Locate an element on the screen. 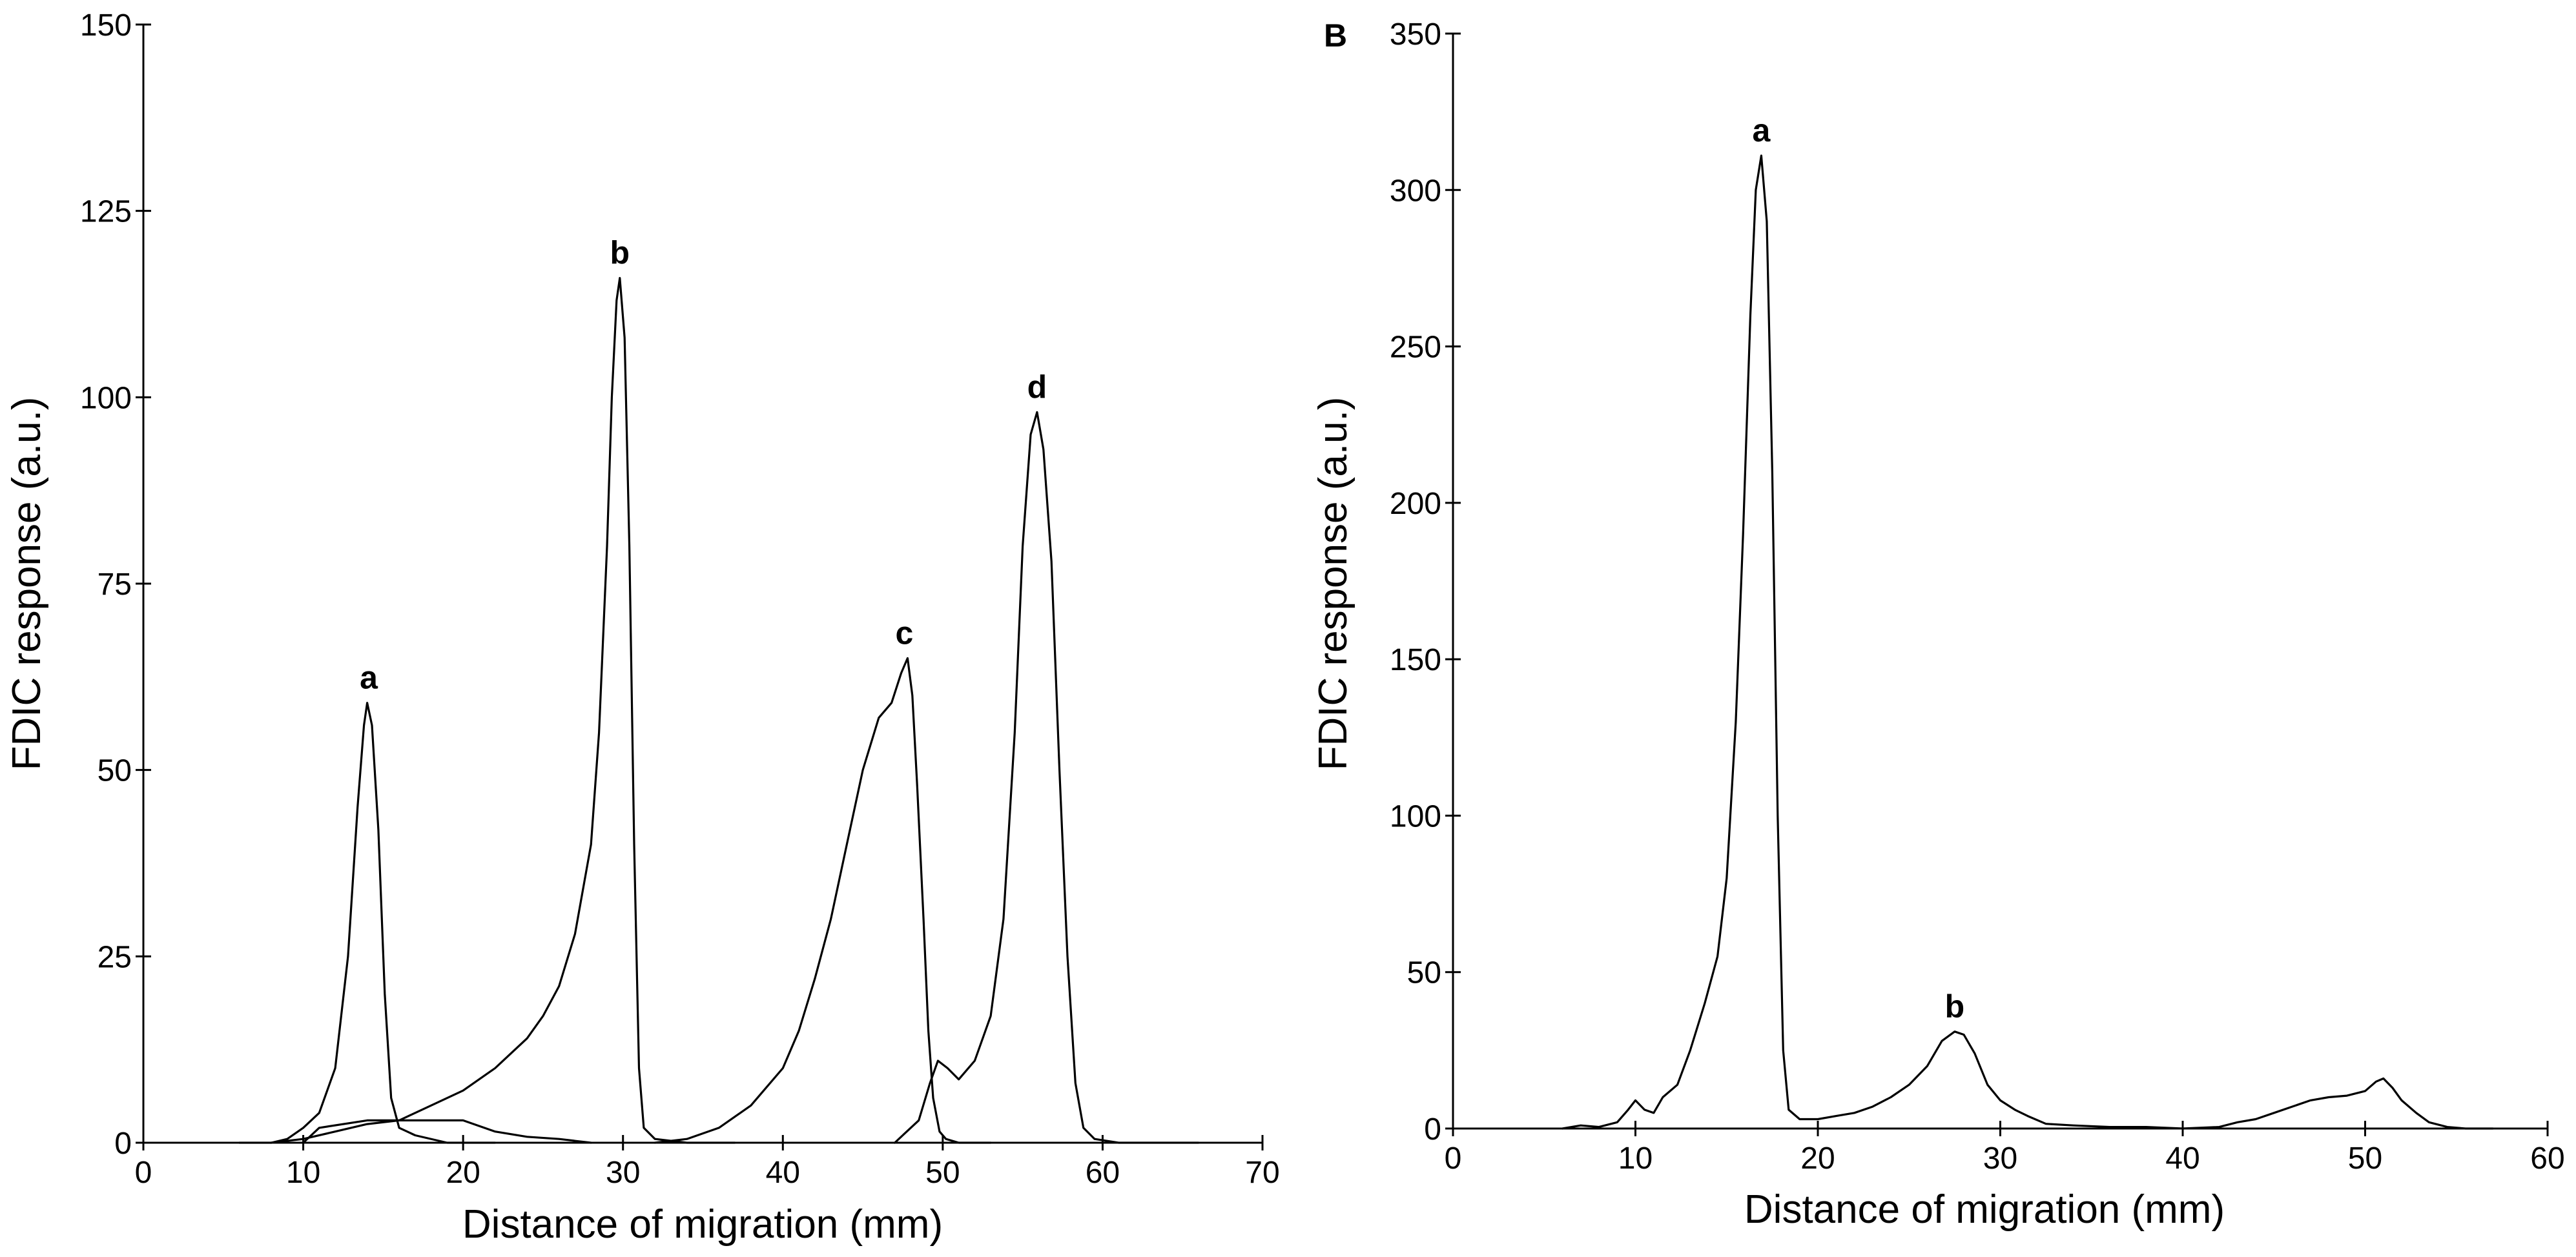 Image resolution: width=2576 pixels, height=1257 pixels. x-axis-title: Distance of migration (mm) is located at coordinates (702, 1224).